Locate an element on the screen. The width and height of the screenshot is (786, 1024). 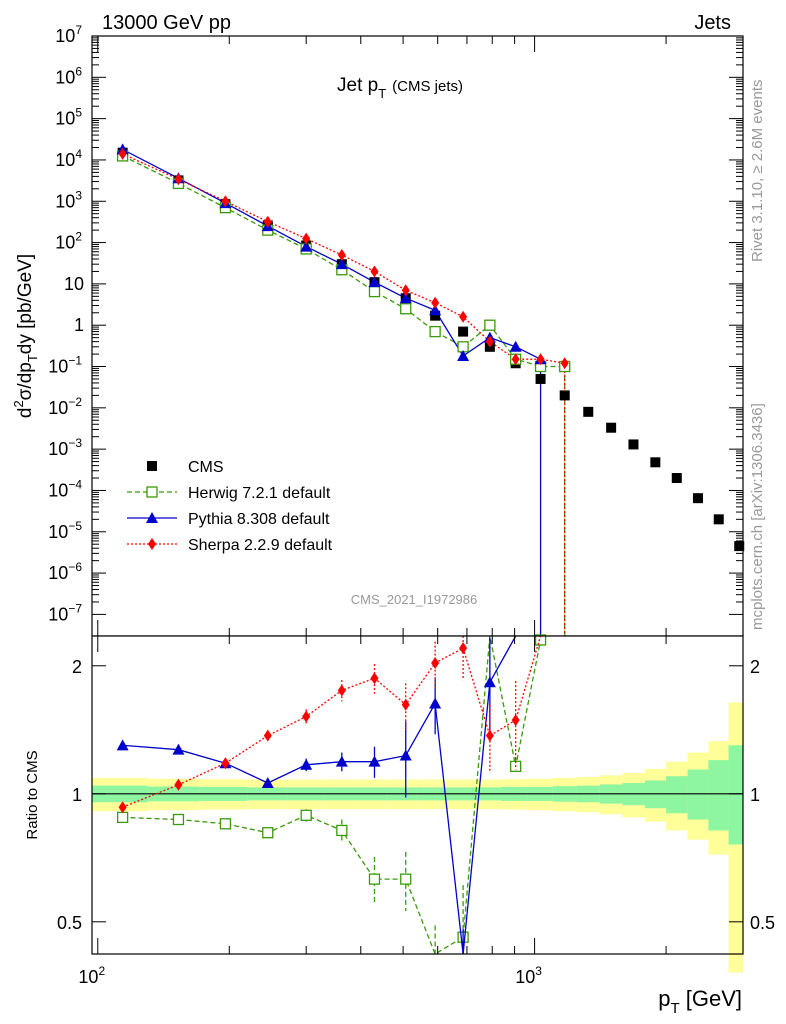
main-ytick-label-13: 10⁻⁶ is located at coordinates (65, 571).